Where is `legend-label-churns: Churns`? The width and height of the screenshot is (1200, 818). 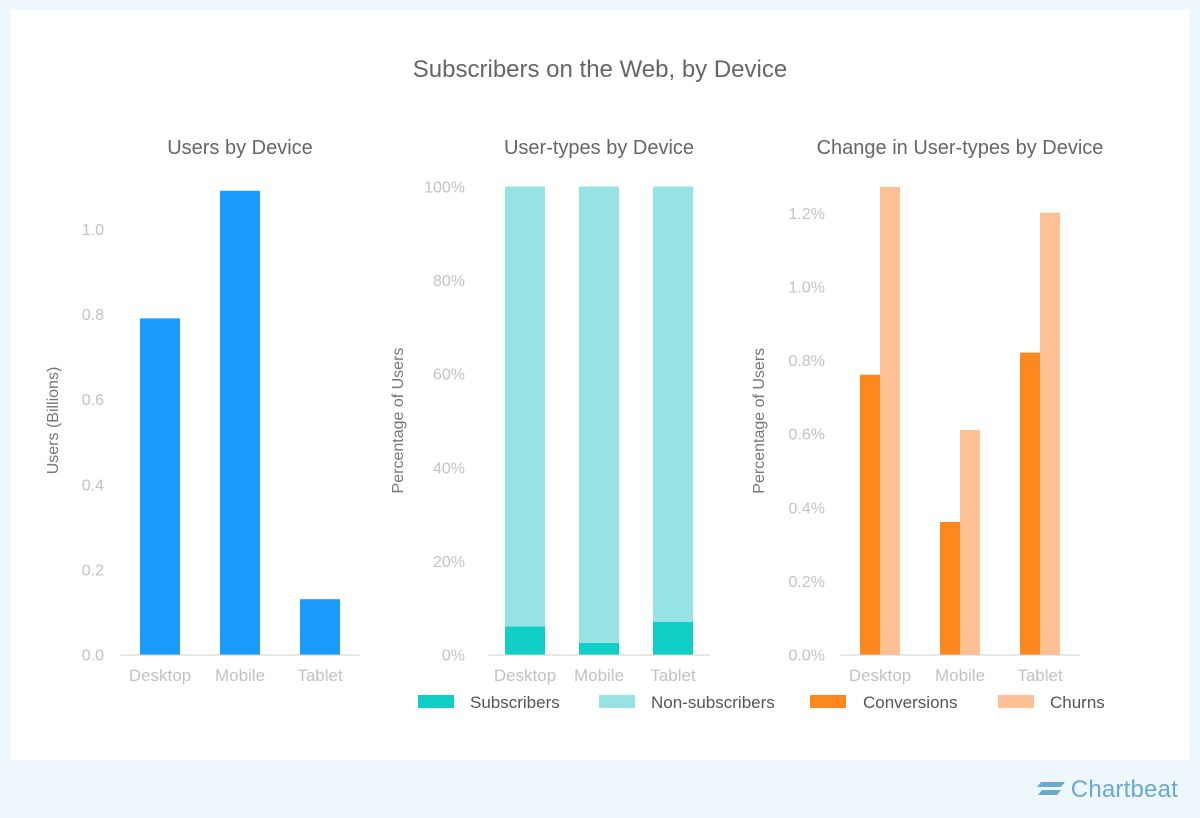 legend-label-churns: Churns is located at coordinates (1077, 702).